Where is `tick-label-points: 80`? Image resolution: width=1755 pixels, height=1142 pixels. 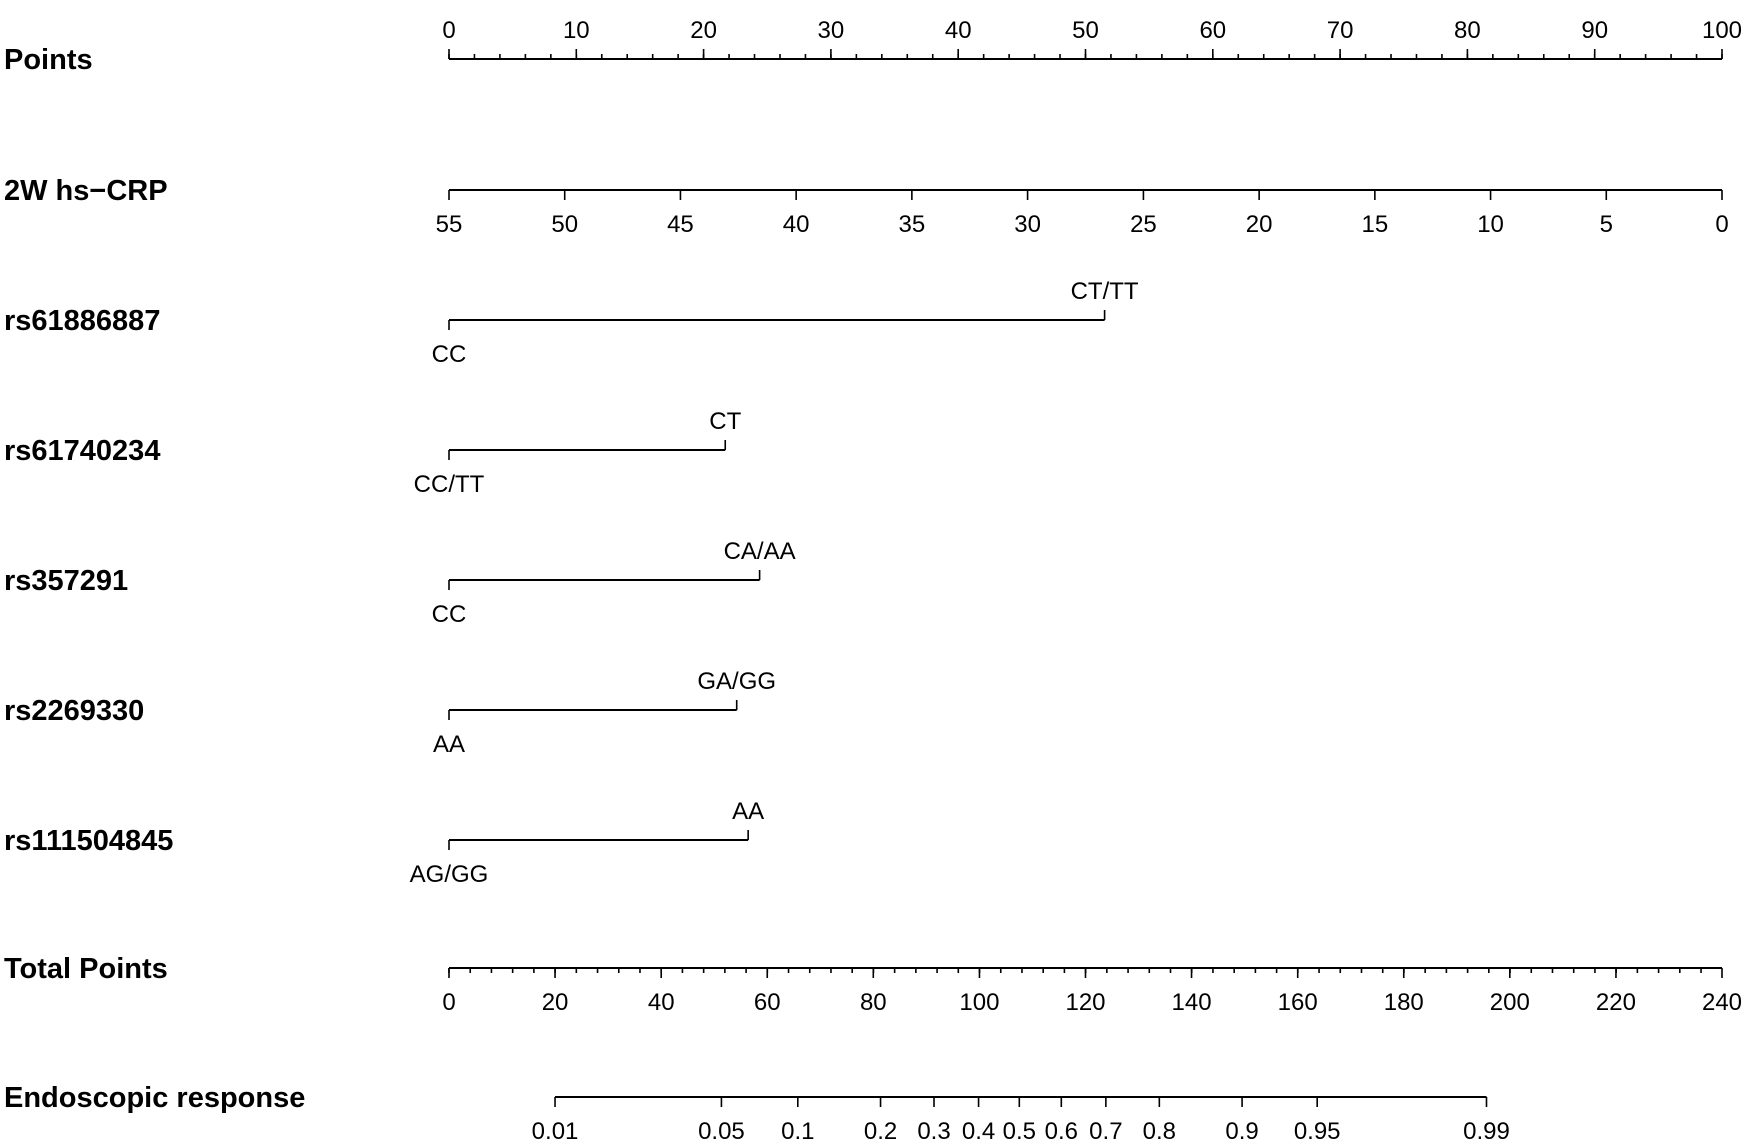
tick-label-points: 80 is located at coordinates (1467, 30).